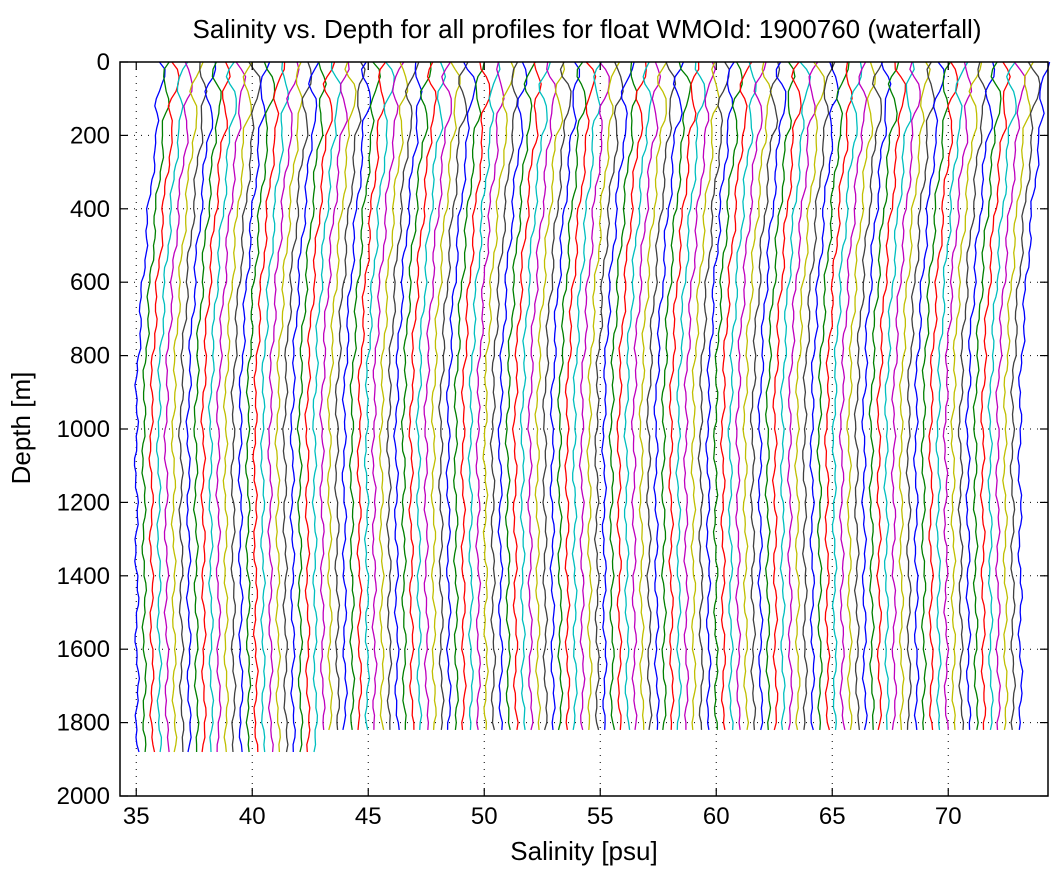  What do you see at coordinates (368, 816) in the screenshot?
I see `x-tick-label-2: 45` at bounding box center [368, 816].